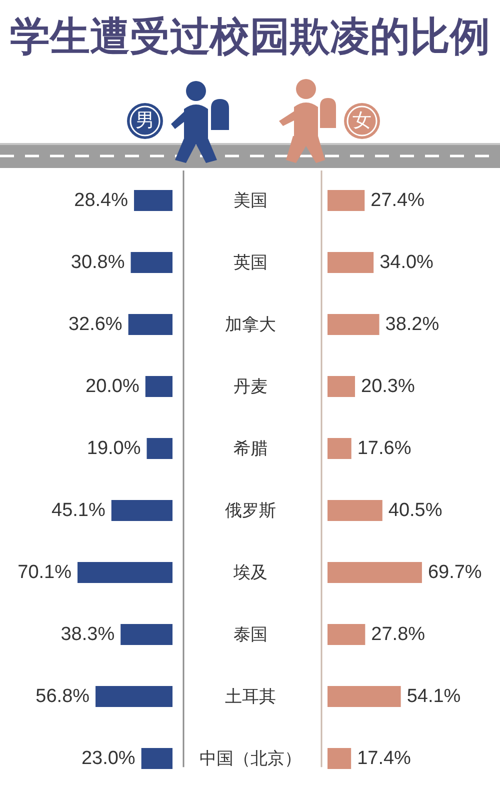  I want to click on y-tick-label: 俄罗斯, so click(250, 510).